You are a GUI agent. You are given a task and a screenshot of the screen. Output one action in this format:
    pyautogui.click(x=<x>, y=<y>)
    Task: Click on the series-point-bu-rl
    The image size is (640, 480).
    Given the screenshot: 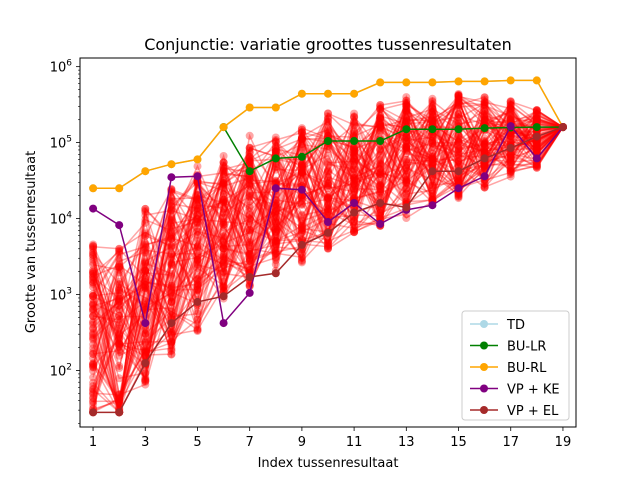 What is the action you would take?
    pyautogui.click(x=145, y=171)
    